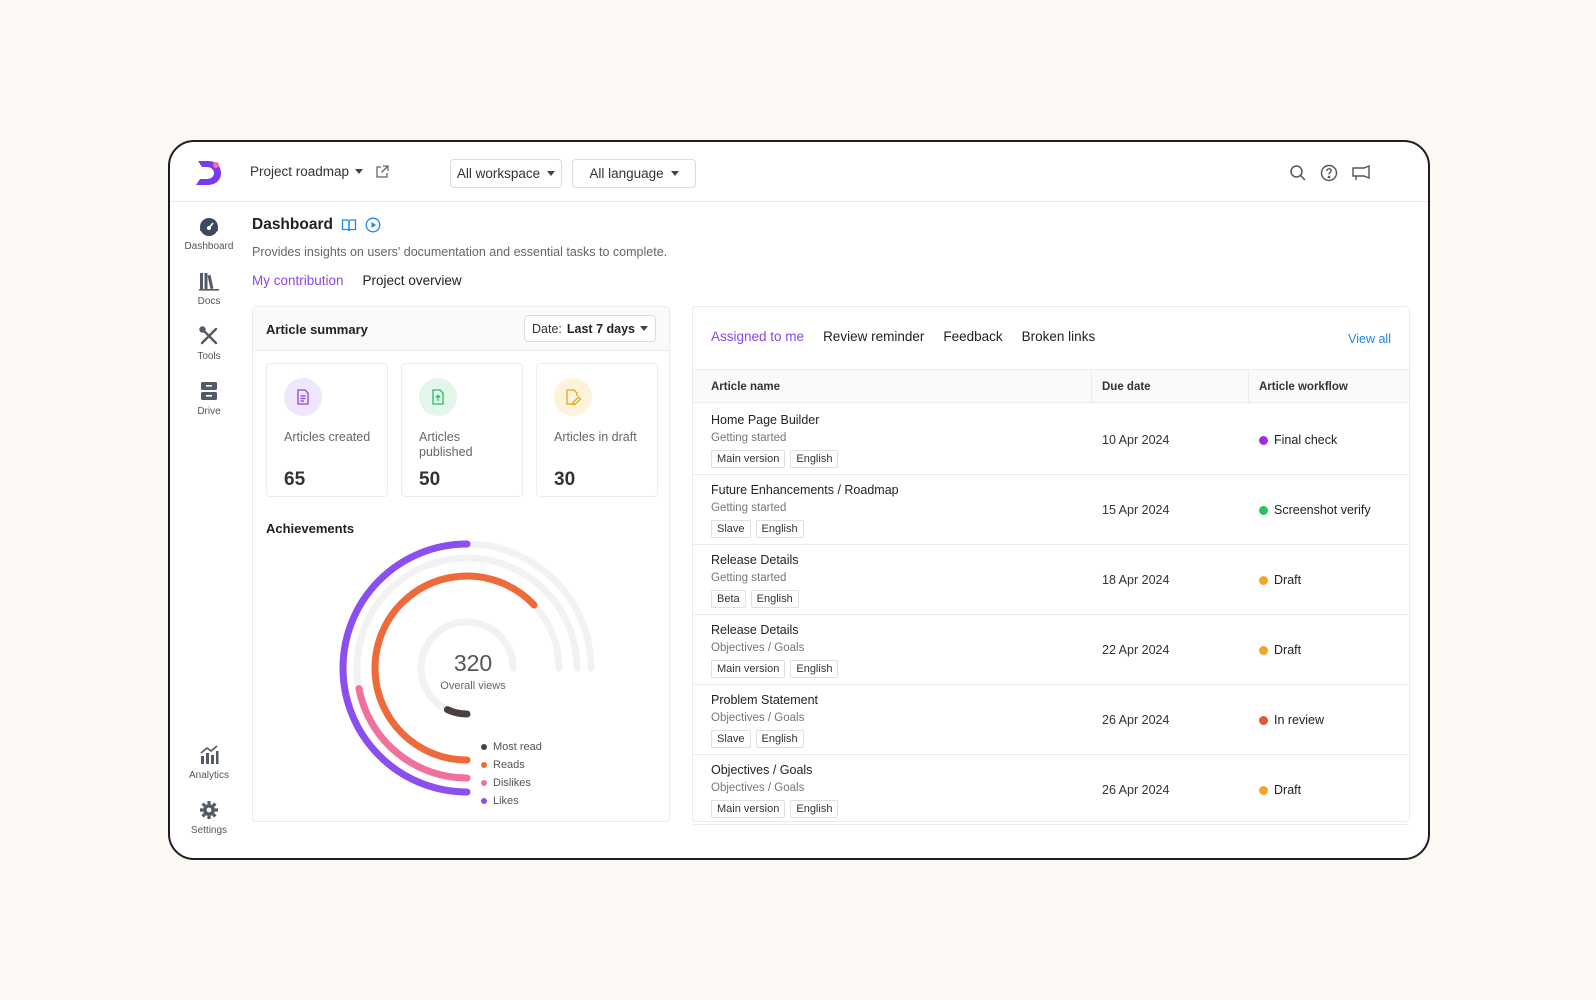 This screenshot has height=1000, width=1596. I want to click on article-name: Home Page Builder, so click(765, 420).